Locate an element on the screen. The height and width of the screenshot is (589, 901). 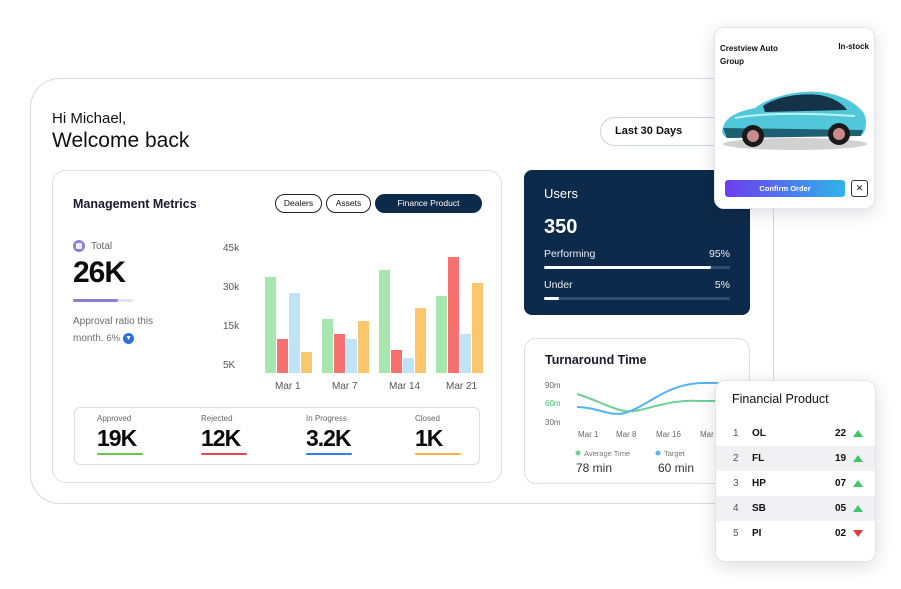
car-image is located at coordinates (794, 120).